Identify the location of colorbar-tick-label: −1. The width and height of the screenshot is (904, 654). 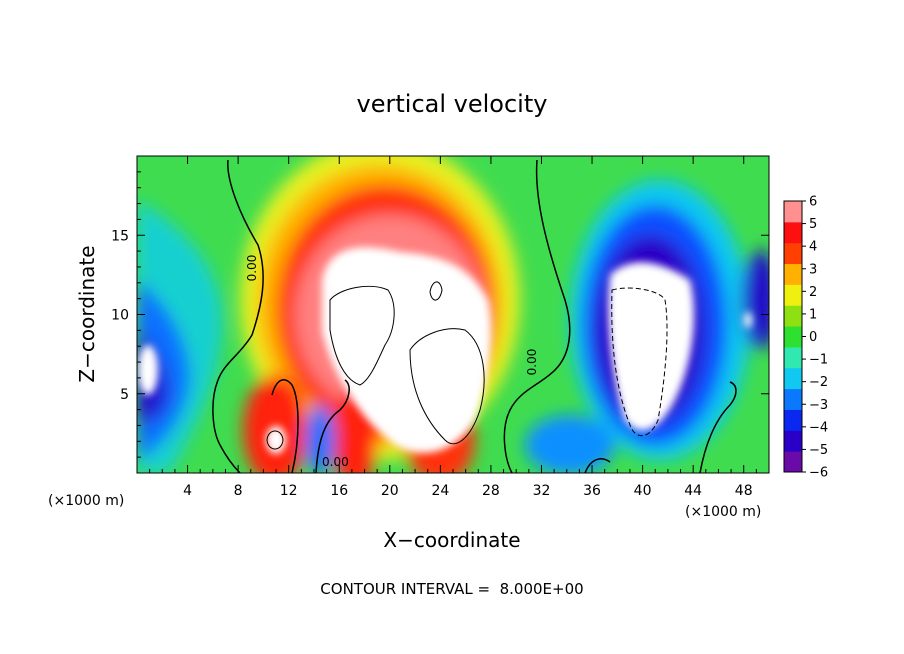
(818, 360).